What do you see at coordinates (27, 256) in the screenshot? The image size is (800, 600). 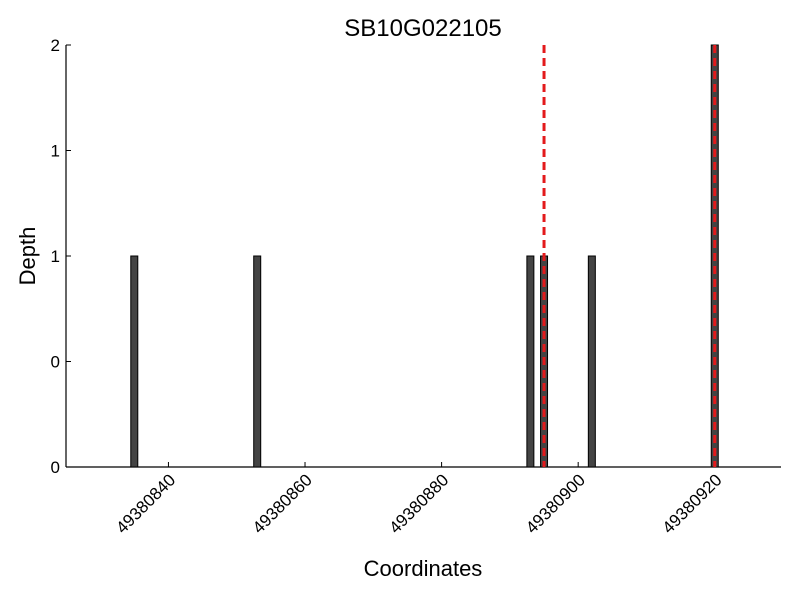 I see `y-axis-label: Depth` at bounding box center [27, 256].